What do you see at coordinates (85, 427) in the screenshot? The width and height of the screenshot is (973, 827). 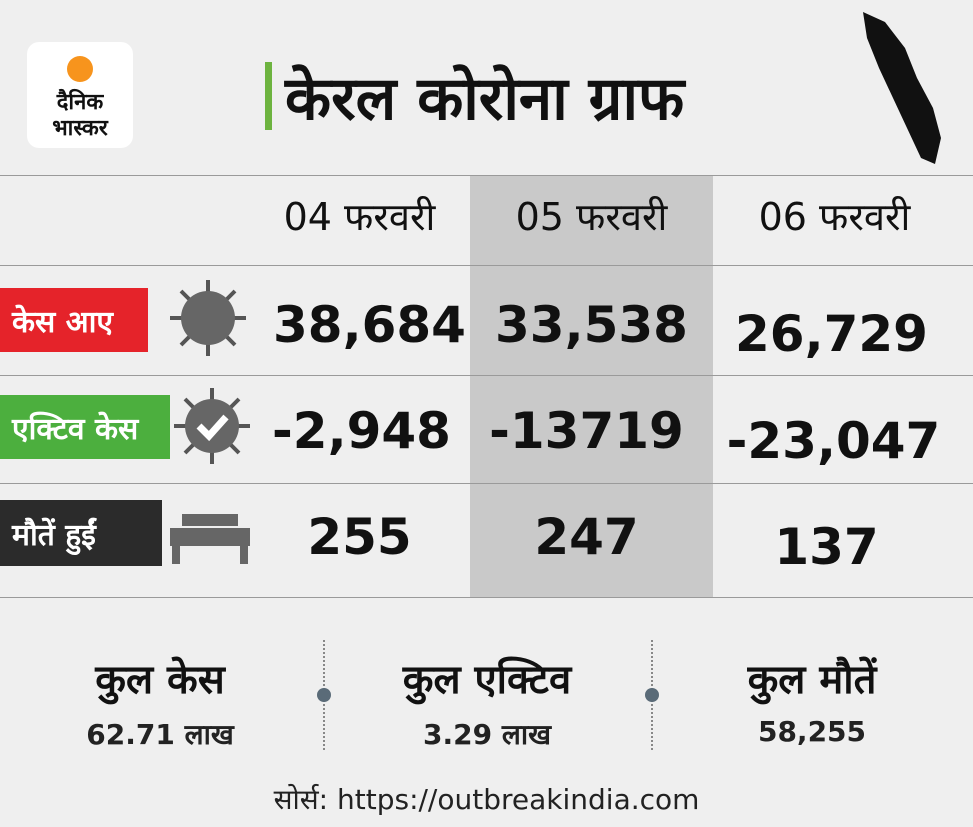 I see `row-label: एक्टिव केस` at bounding box center [85, 427].